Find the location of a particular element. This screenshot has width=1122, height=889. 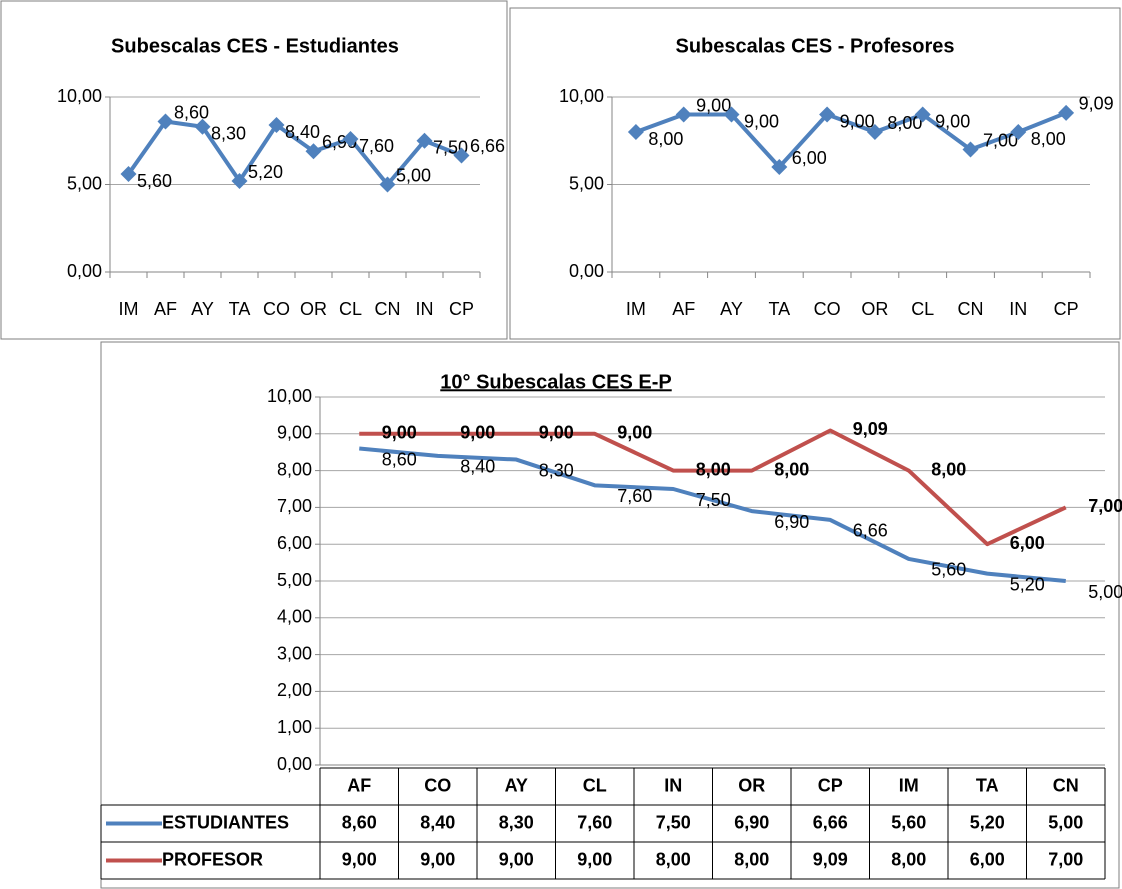

data-label: 7,60 is located at coordinates (634, 496).